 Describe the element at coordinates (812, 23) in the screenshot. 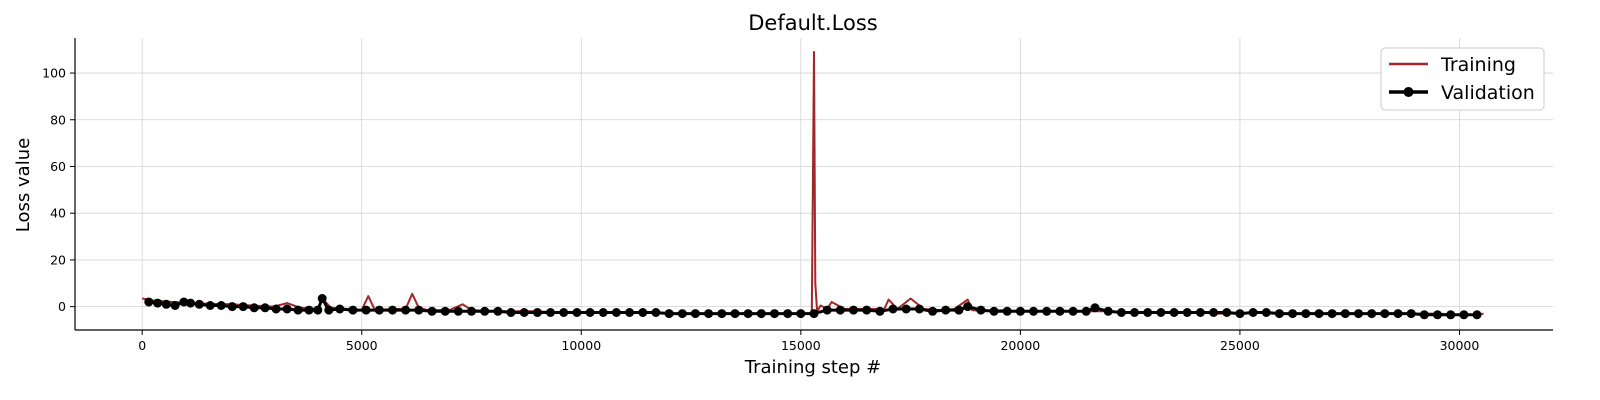

I see `chart-title: Default.Loss` at that location.